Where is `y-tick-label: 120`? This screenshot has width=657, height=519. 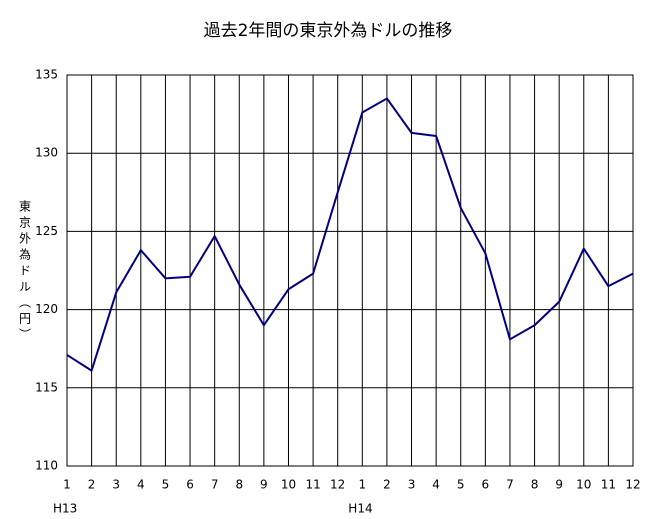 y-tick-label: 120 is located at coordinates (46, 309).